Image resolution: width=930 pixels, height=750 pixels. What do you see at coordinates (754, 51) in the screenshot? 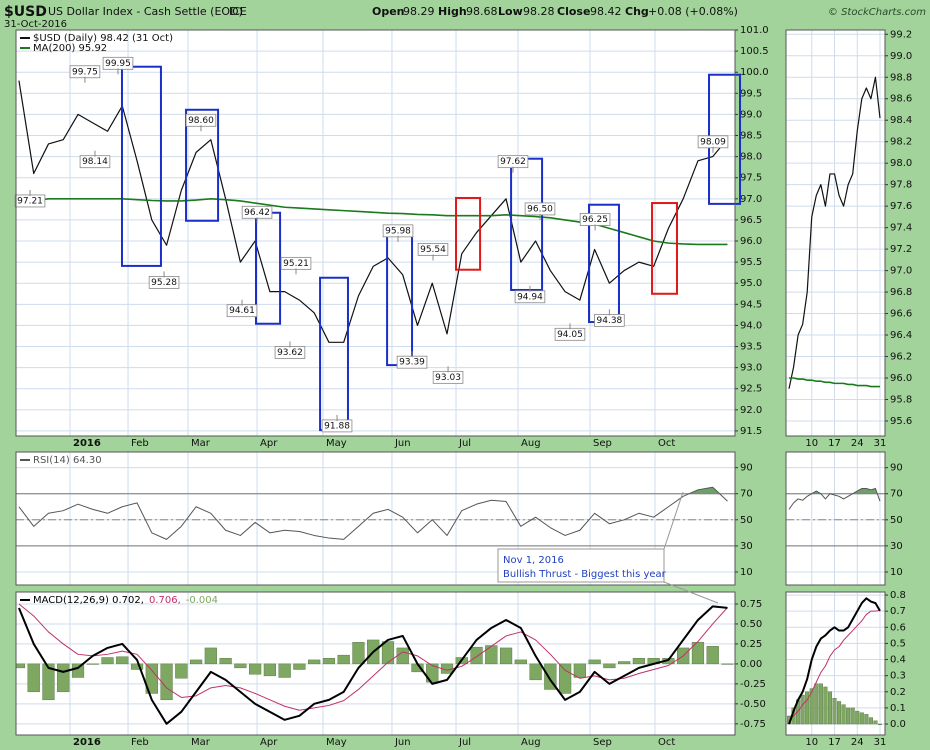
I see `y-tick-label: 100.5` at bounding box center [754, 51].